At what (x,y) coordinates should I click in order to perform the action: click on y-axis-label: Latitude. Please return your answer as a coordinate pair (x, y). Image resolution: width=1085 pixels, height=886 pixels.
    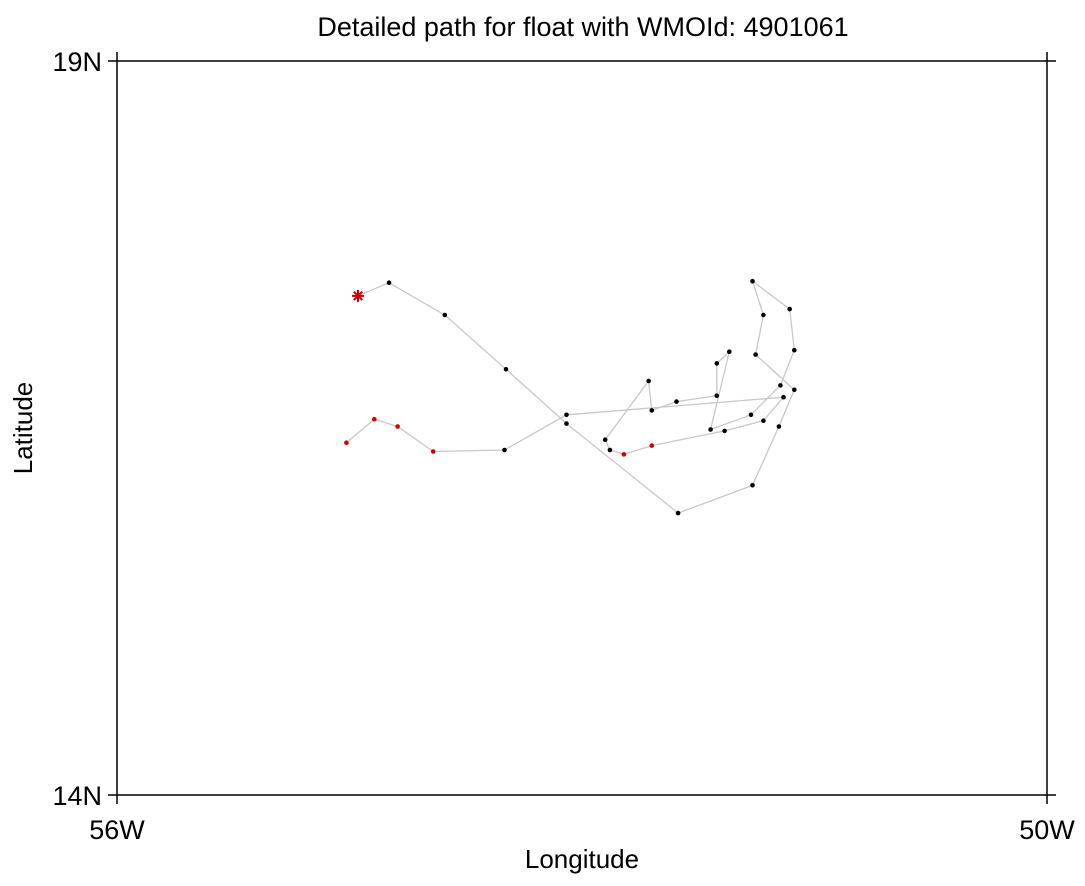
    Looking at the image, I should click on (23, 428).